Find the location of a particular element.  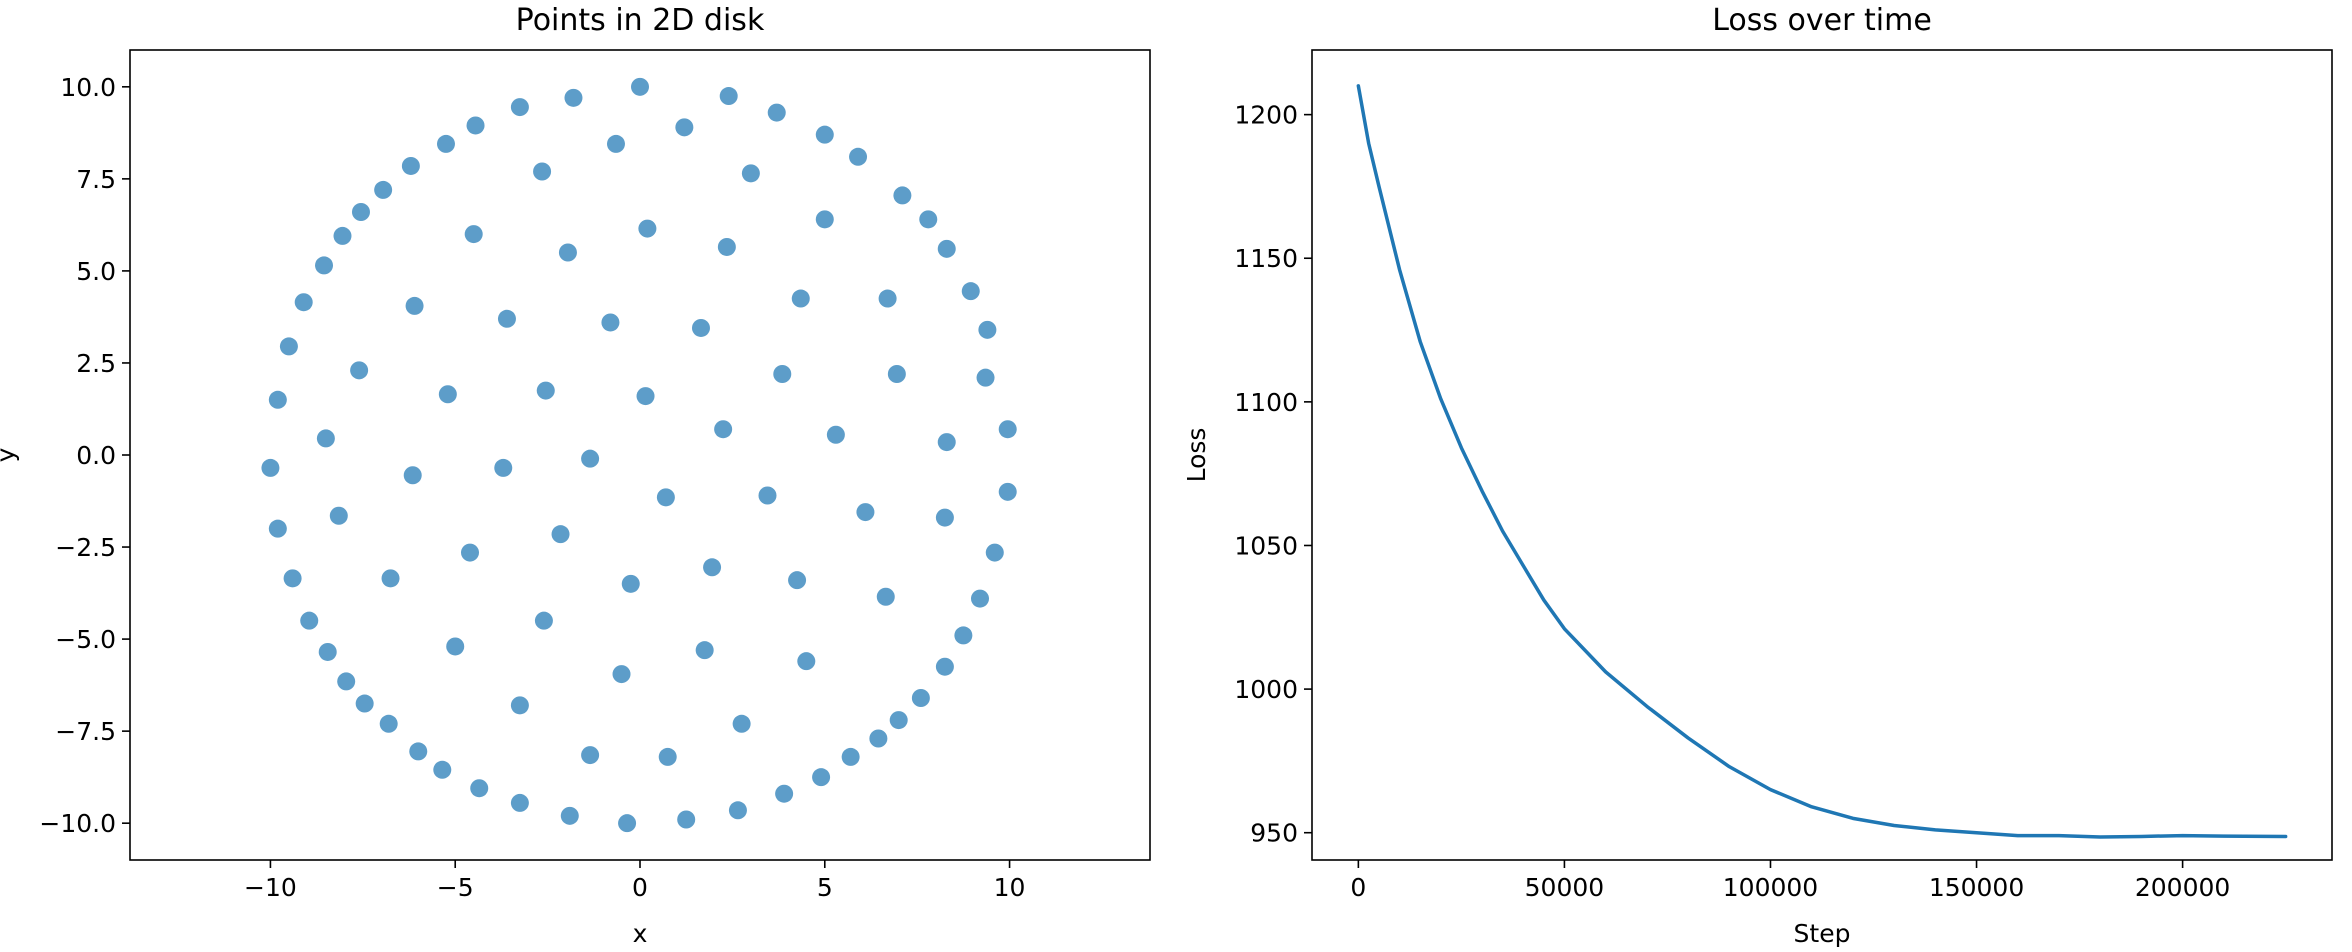

scatter-y-tick-label: 10.0 is located at coordinates (88, 87).